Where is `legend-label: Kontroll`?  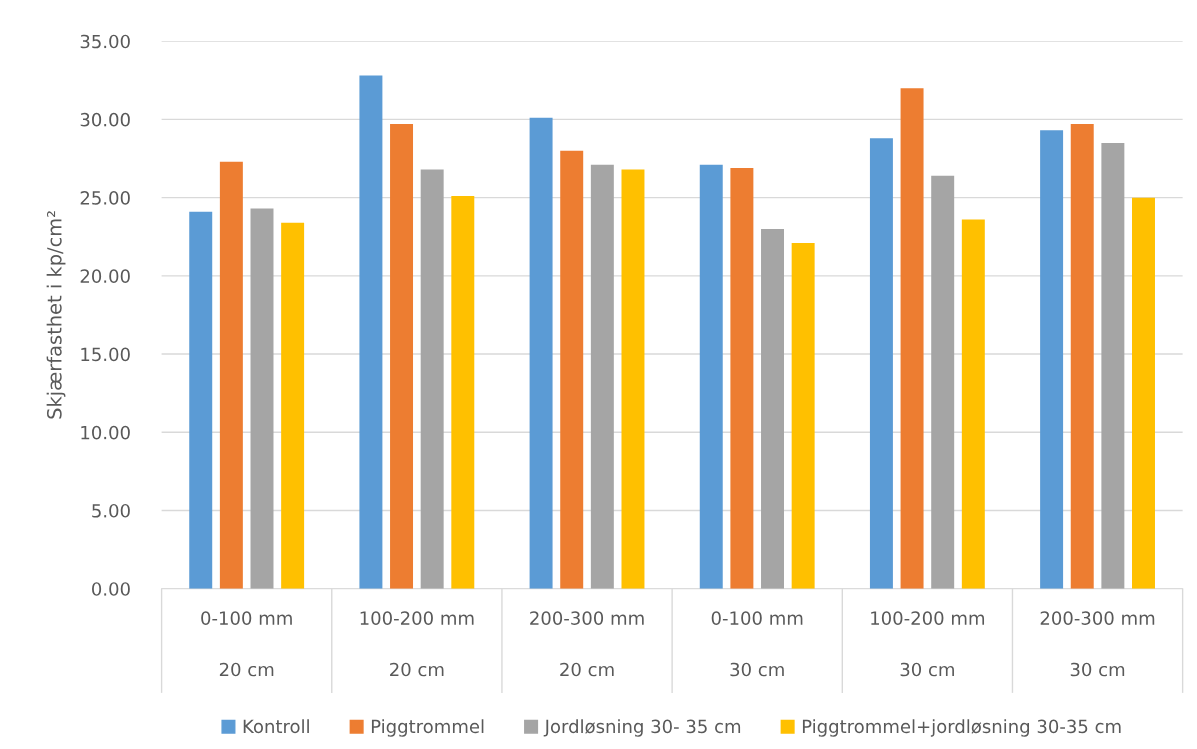
legend-label: Kontroll is located at coordinates (276, 726).